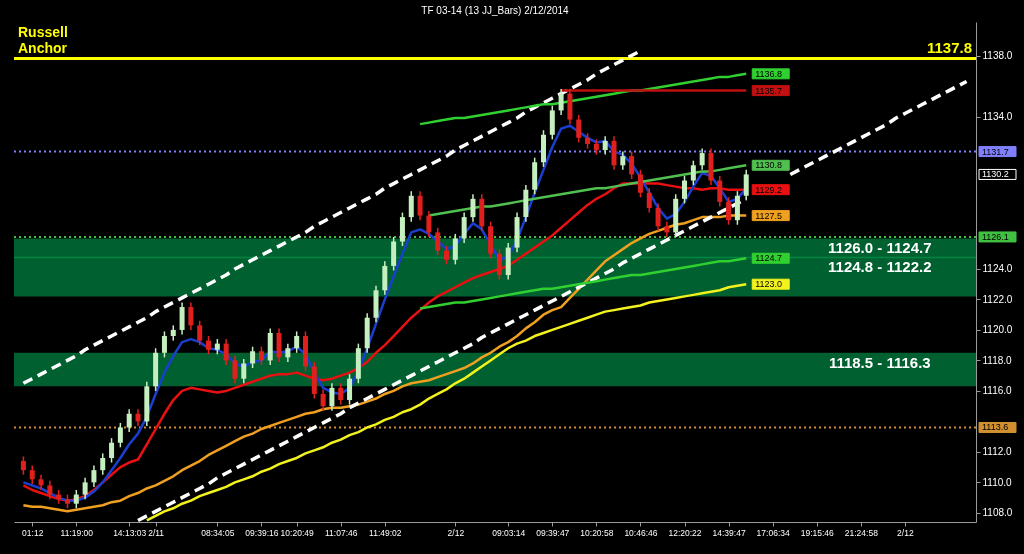 The height and width of the screenshot is (554, 1024). What do you see at coordinates (495, 10) in the screenshot?
I see `chart-title: TF 03-14 (13 JJ_Bars) 2/12/2014` at bounding box center [495, 10].